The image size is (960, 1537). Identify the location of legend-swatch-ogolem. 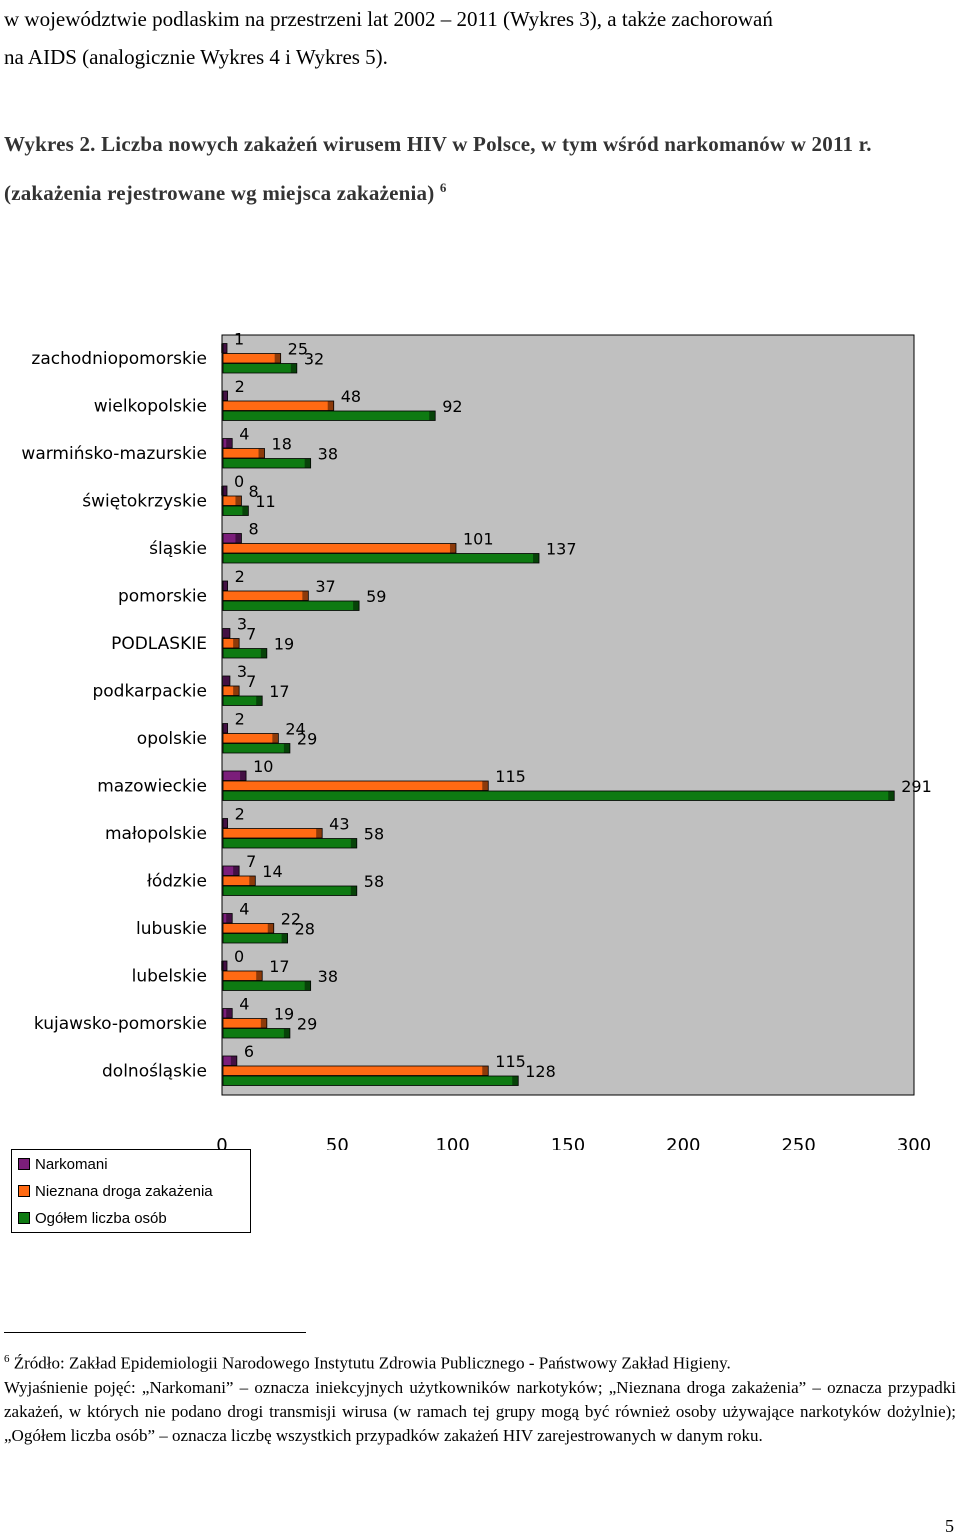
(24, 1218).